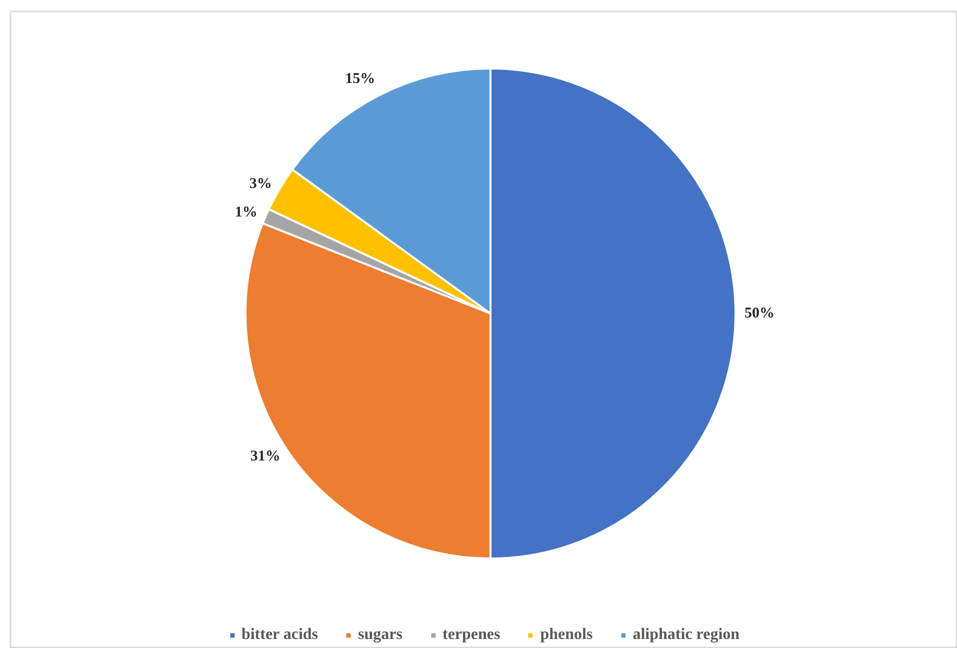  Describe the element at coordinates (246, 212) in the screenshot. I see `data-label: 1%` at that location.